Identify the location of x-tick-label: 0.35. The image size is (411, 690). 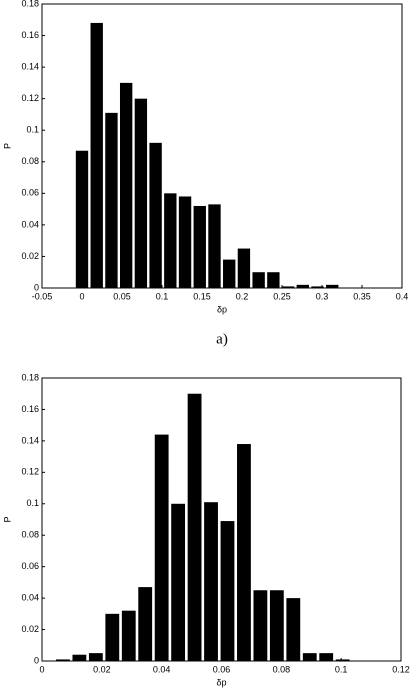
(362, 296).